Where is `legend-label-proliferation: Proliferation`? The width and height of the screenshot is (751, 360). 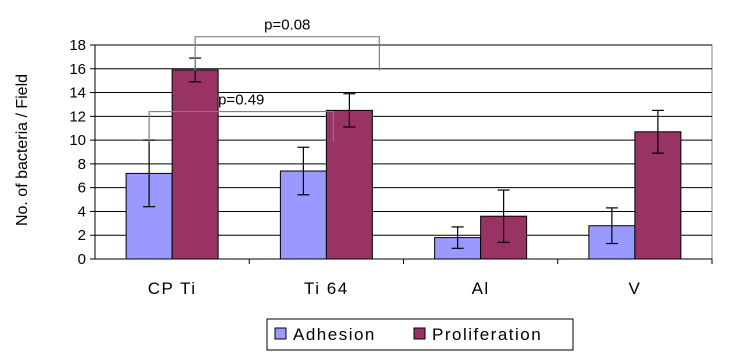
legend-label-proliferation: Proliferation is located at coordinates (487, 334).